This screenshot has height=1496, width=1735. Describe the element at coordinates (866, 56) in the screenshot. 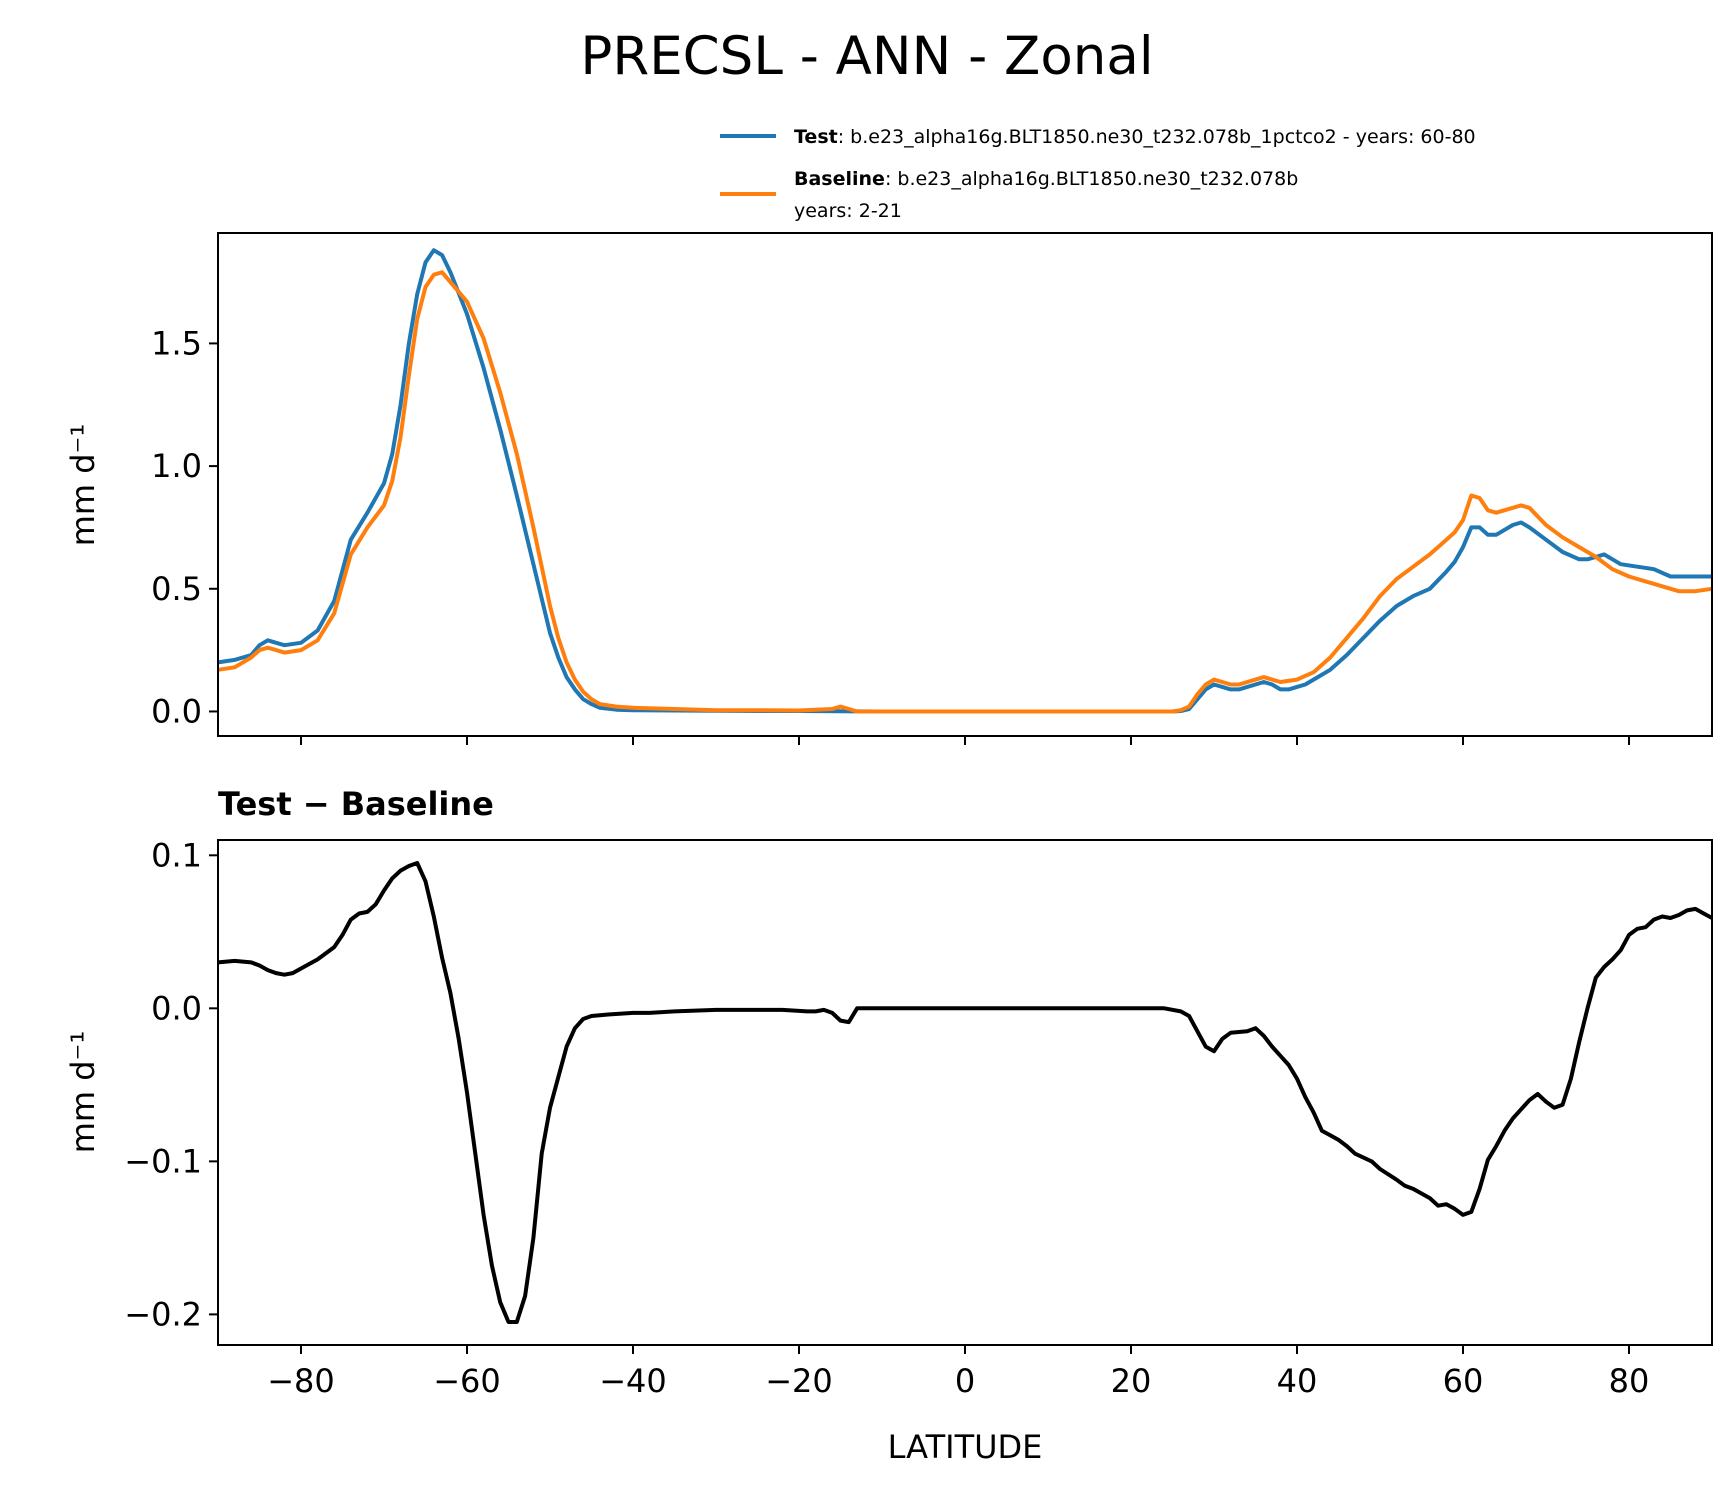

I see `figure-title: PRECSL - ANN - Zonal` at that location.